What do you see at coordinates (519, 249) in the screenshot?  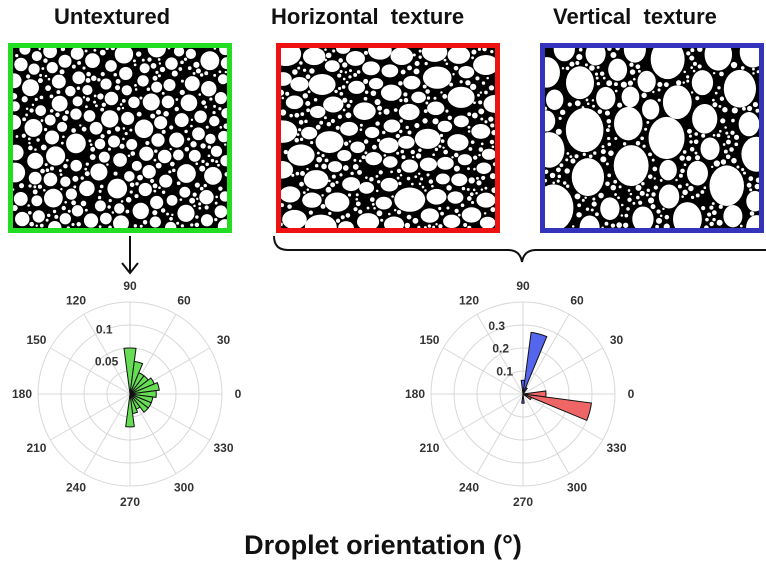 I see `brace-textured` at bounding box center [519, 249].